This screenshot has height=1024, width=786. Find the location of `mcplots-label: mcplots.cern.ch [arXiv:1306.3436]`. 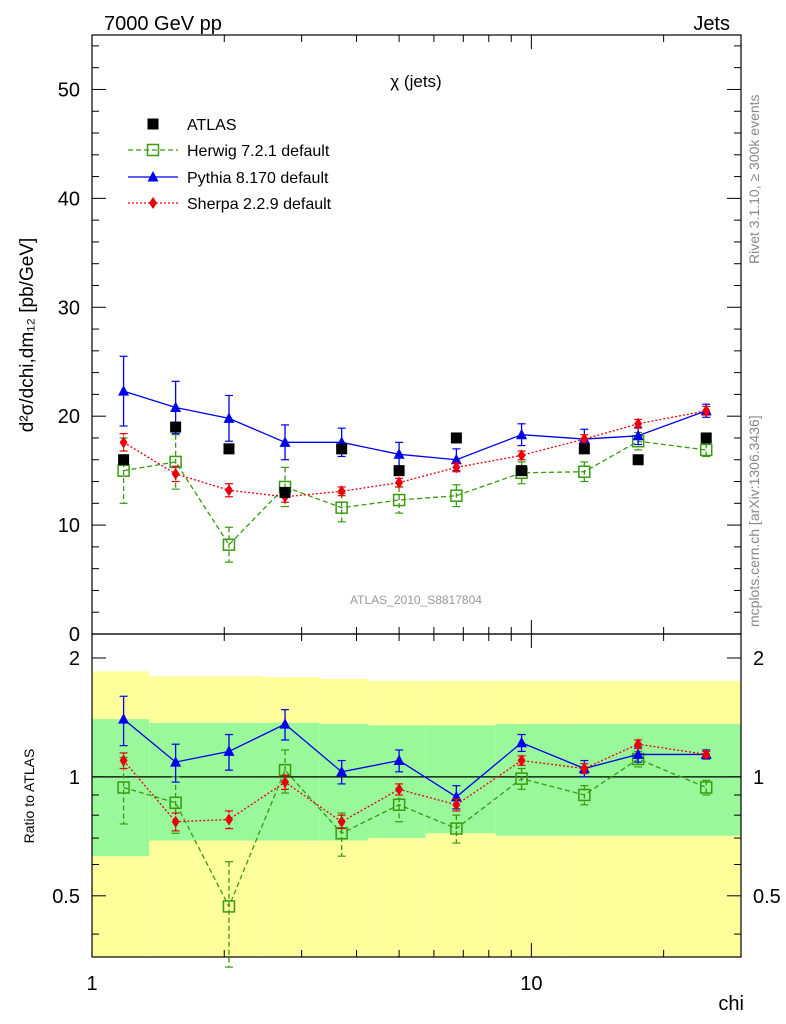

mcplots-label: mcplots.cern.ch [arXiv:1306.3436] is located at coordinates (754, 521).